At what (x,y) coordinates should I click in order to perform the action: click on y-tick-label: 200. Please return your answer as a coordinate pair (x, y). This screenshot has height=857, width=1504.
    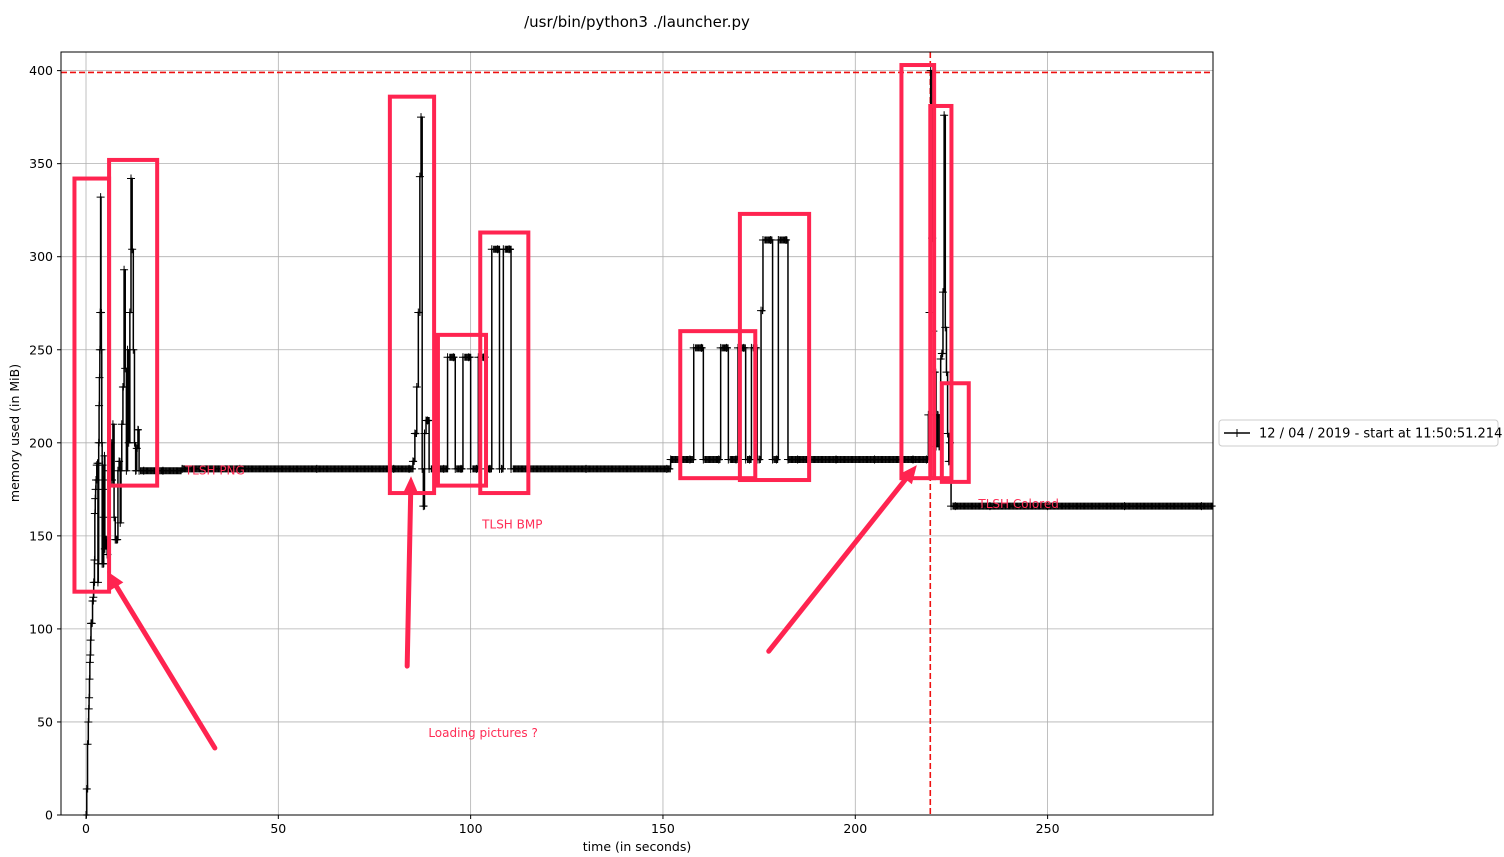
    Looking at the image, I should click on (41, 442).